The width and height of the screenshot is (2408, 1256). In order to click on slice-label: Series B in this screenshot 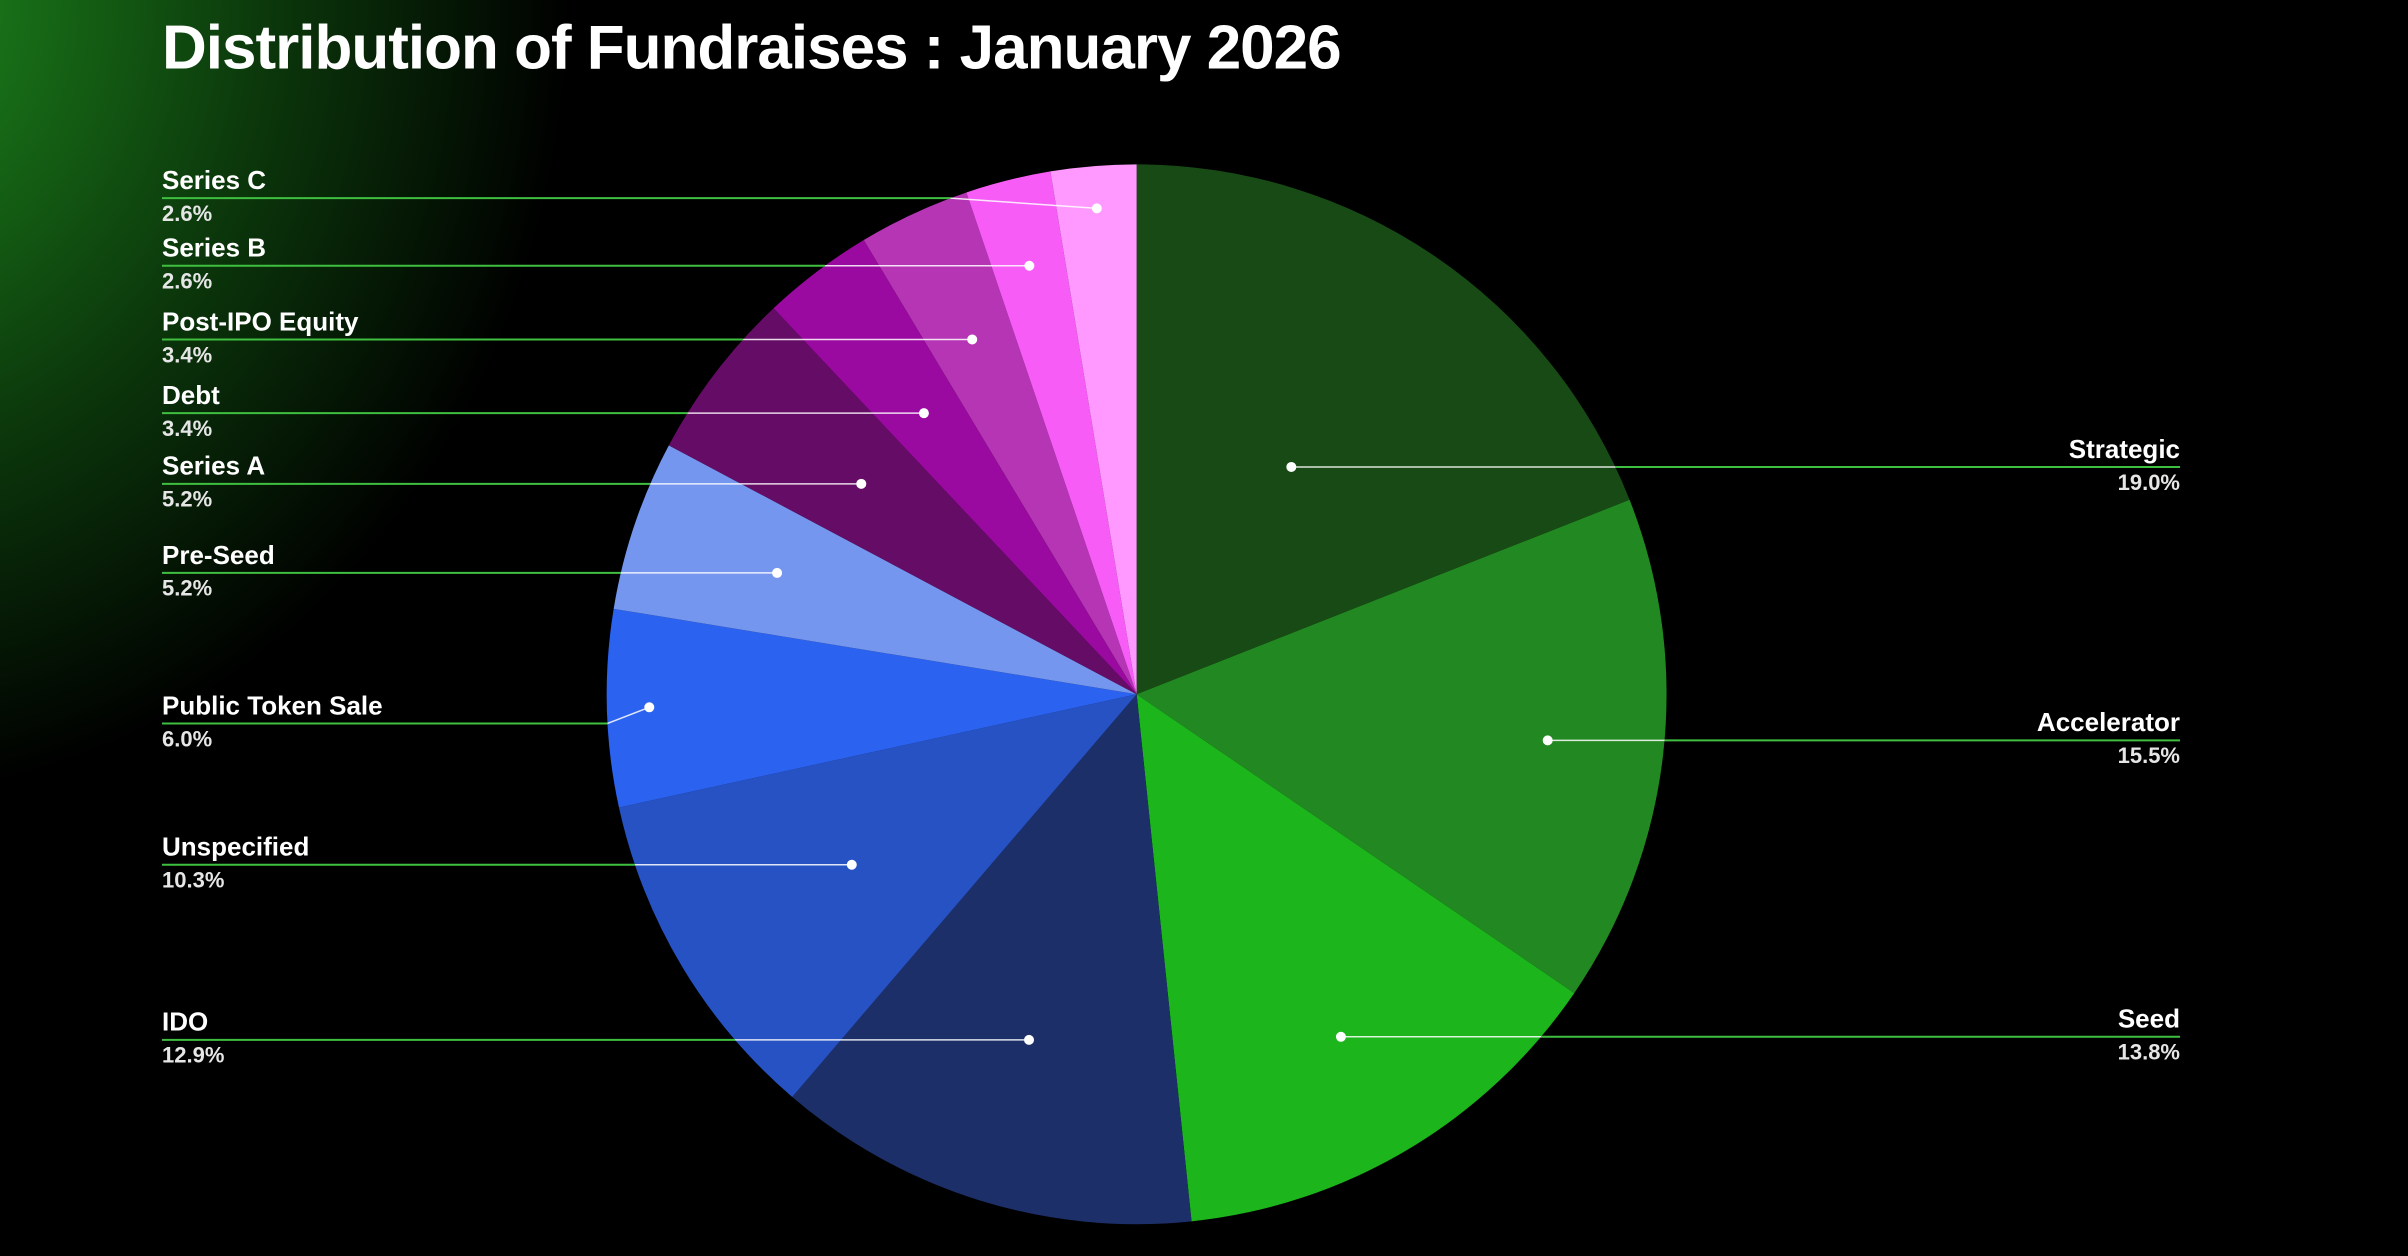, I will do `click(214, 248)`.